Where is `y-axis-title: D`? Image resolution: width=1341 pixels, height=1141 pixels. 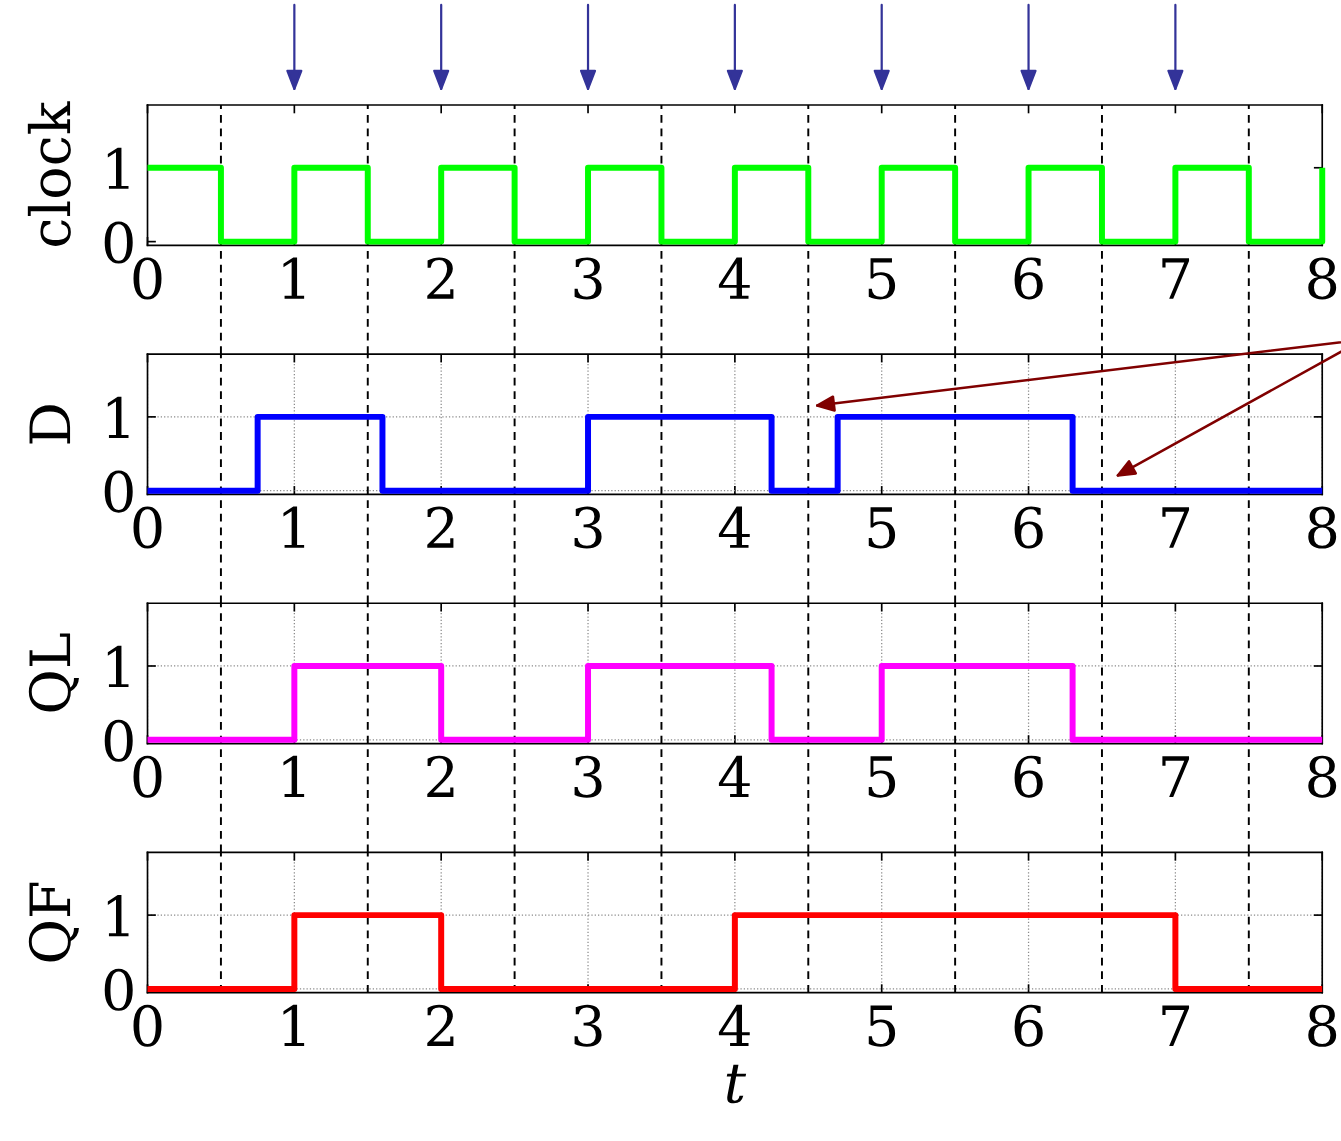 y-axis-title: D is located at coordinates (50, 424).